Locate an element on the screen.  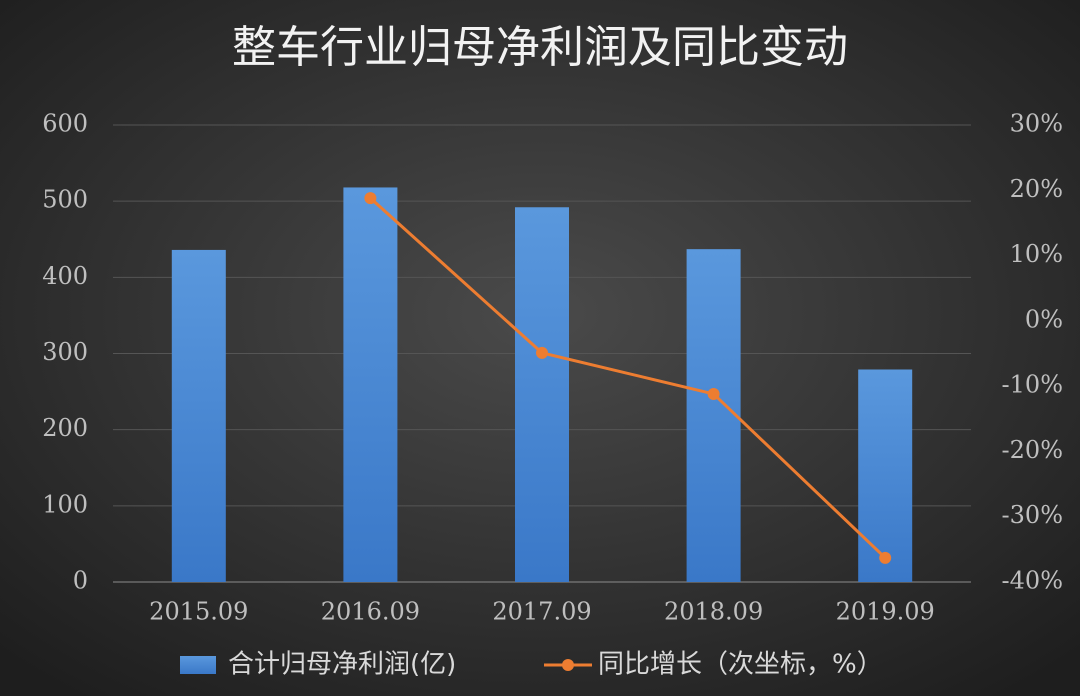
x-tick-label: 2018.09 is located at coordinates (713, 612).